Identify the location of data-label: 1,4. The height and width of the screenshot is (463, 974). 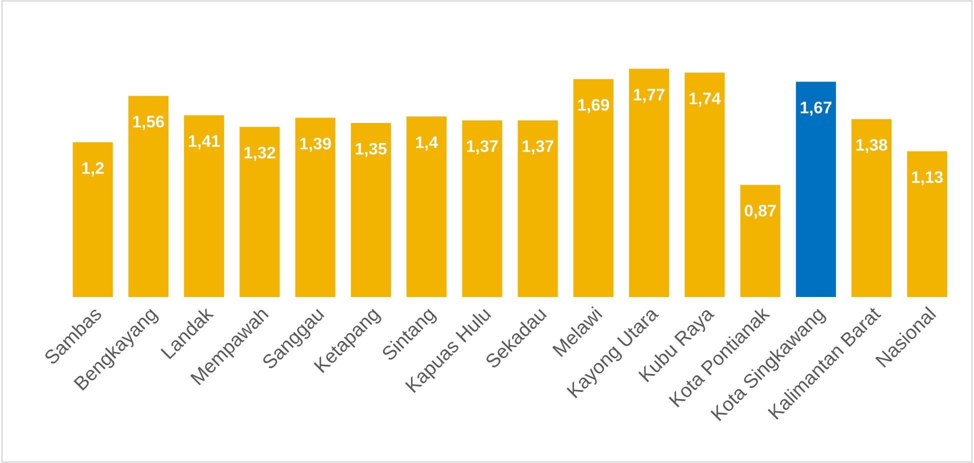
(427, 143).